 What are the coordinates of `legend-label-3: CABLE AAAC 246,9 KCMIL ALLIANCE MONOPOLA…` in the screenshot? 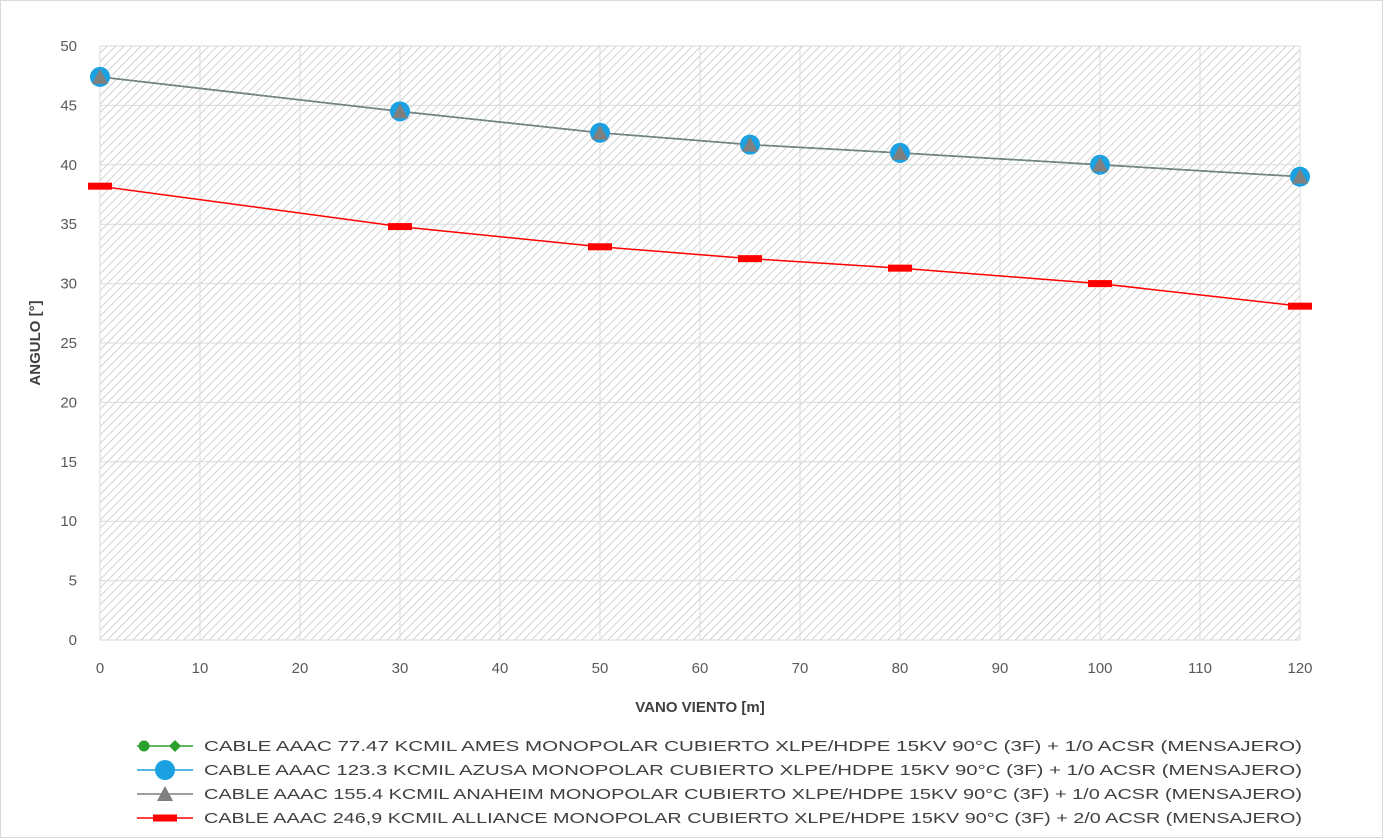 It's located at (753, 818).